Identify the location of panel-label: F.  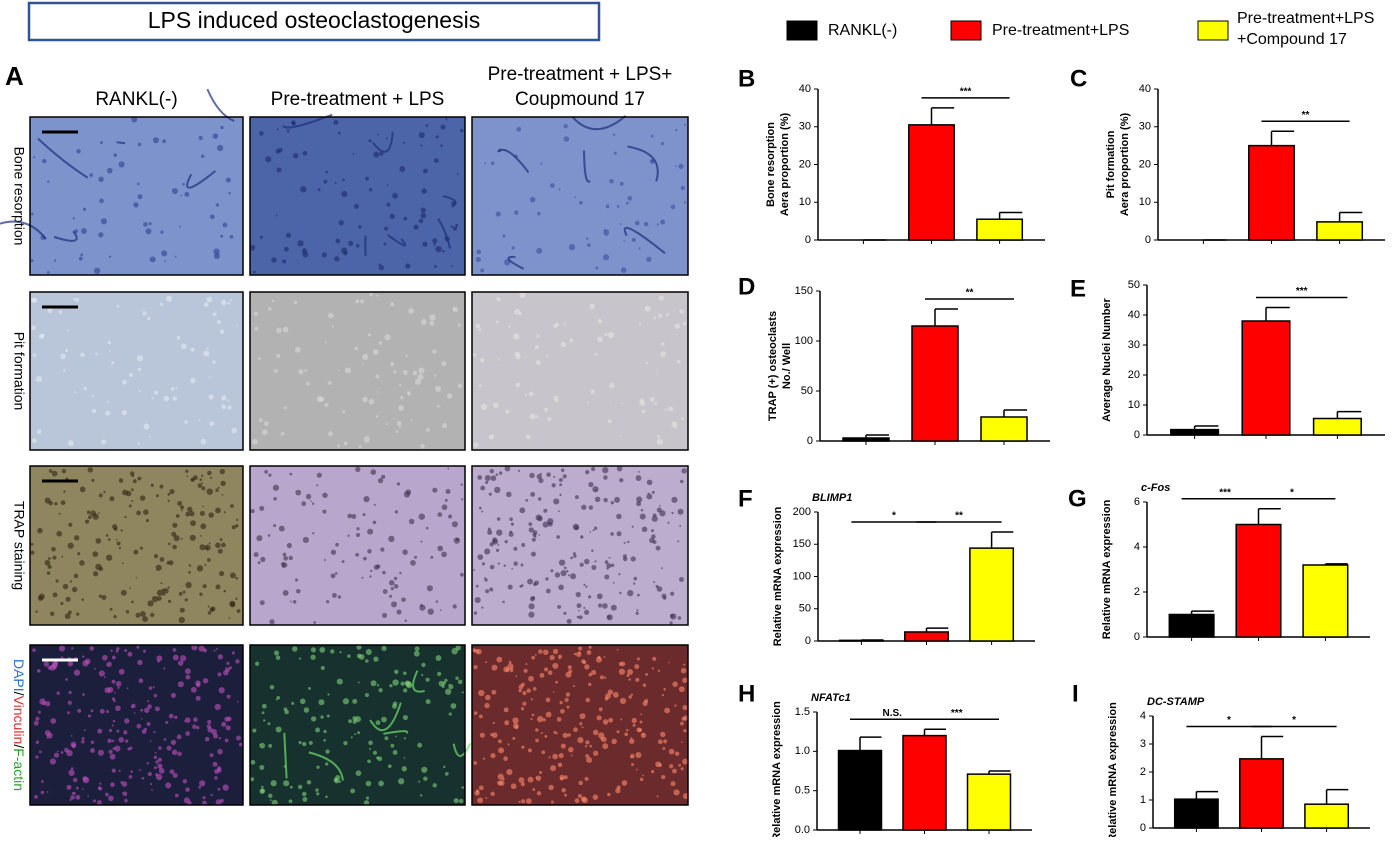
(745, 498).